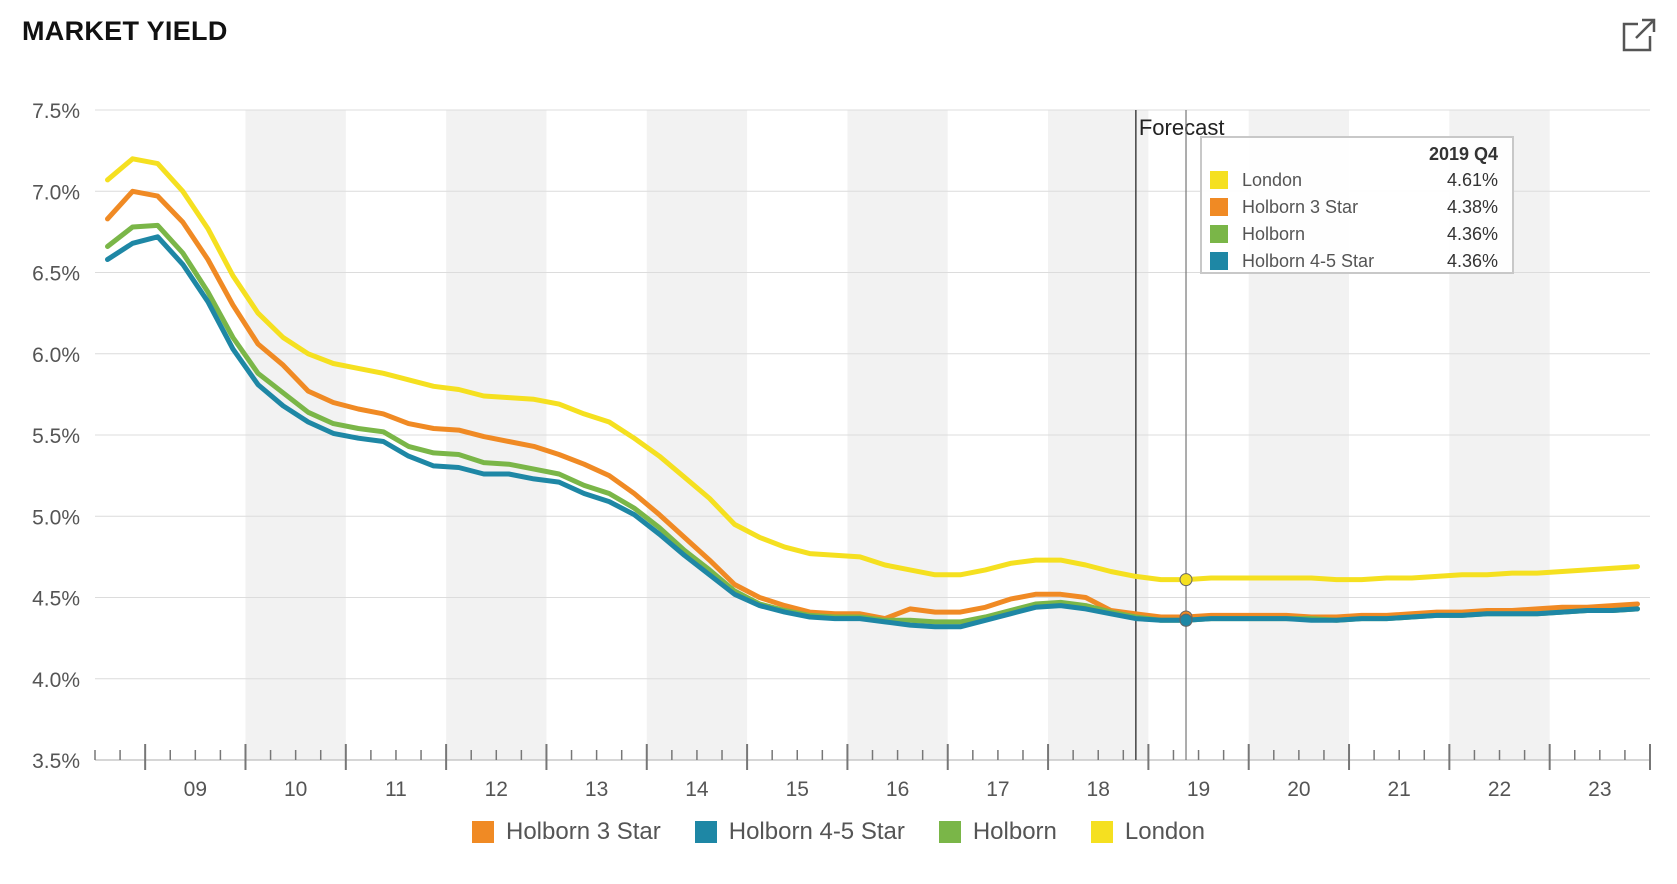 This screenshot has height=884, width=1677. I want to click on y-tick-label: 5.0%, so click(56, 517).